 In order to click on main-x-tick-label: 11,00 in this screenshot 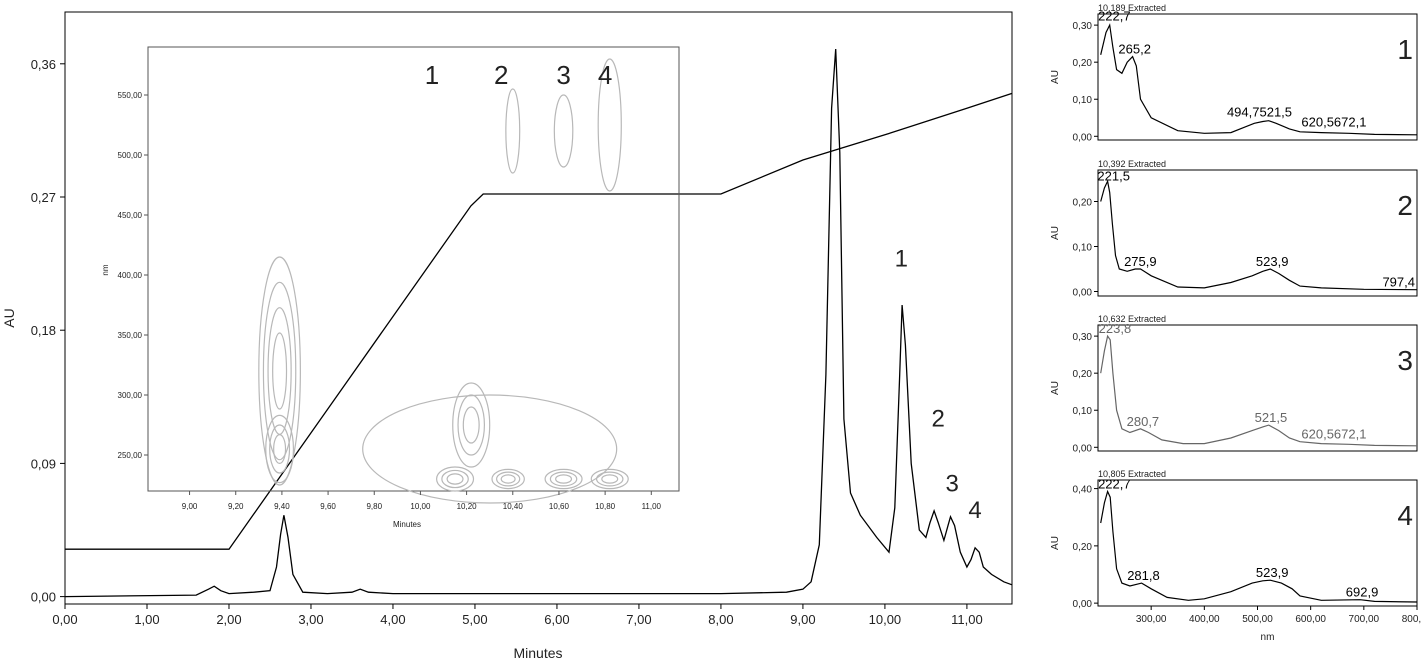, I will do `click(967, 619)`.